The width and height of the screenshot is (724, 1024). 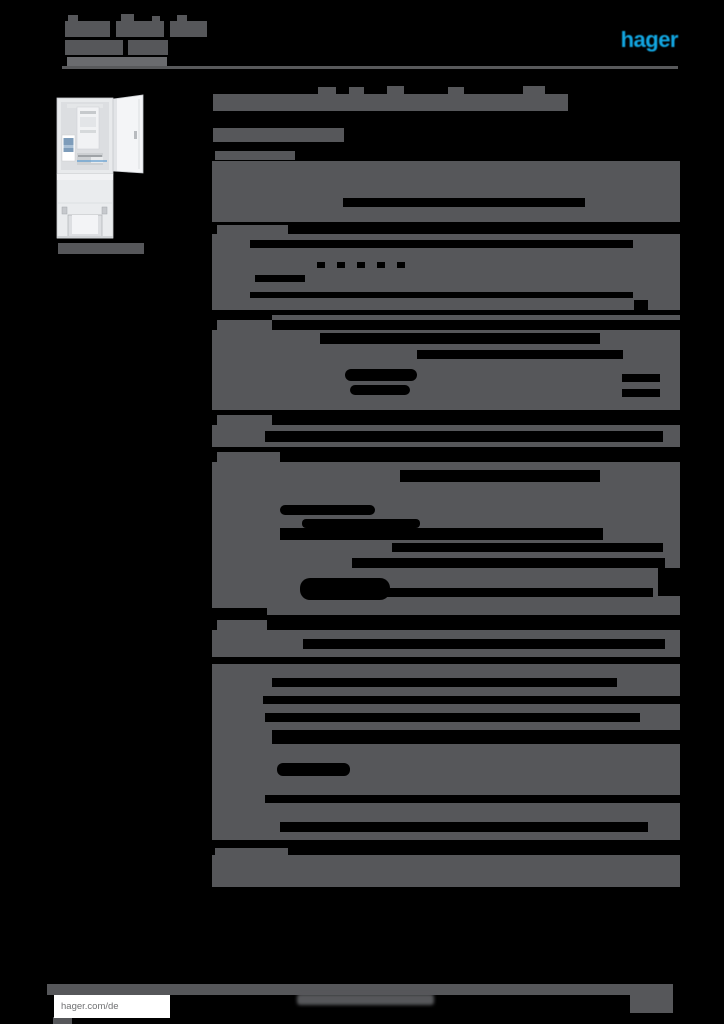 I want to click on product-image, so click(x=100, y=168).